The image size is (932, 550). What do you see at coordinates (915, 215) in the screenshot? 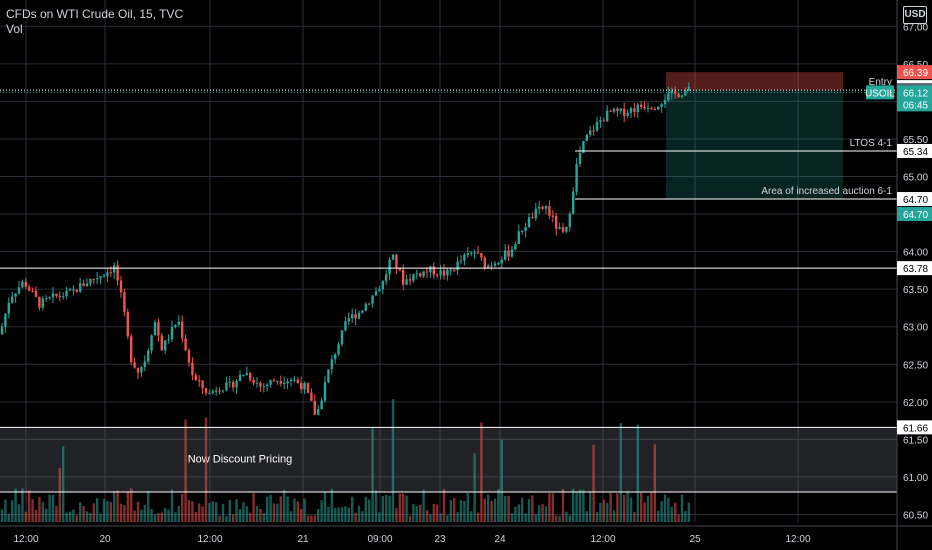
I see `mirror-price-label: 64.70` at bounding box center [915, 215].